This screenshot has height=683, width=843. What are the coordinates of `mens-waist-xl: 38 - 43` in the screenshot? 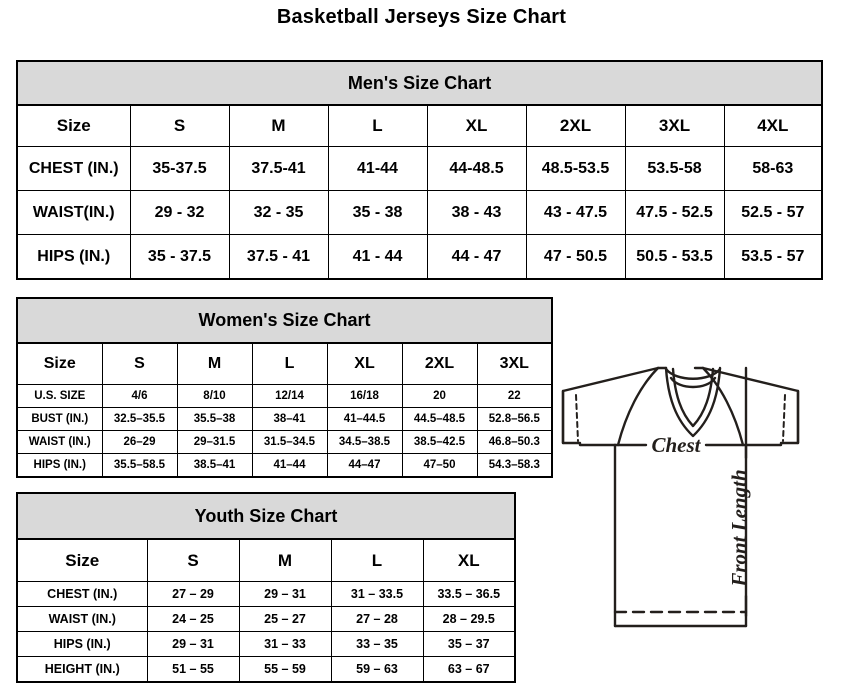 It's located at (476, 212).